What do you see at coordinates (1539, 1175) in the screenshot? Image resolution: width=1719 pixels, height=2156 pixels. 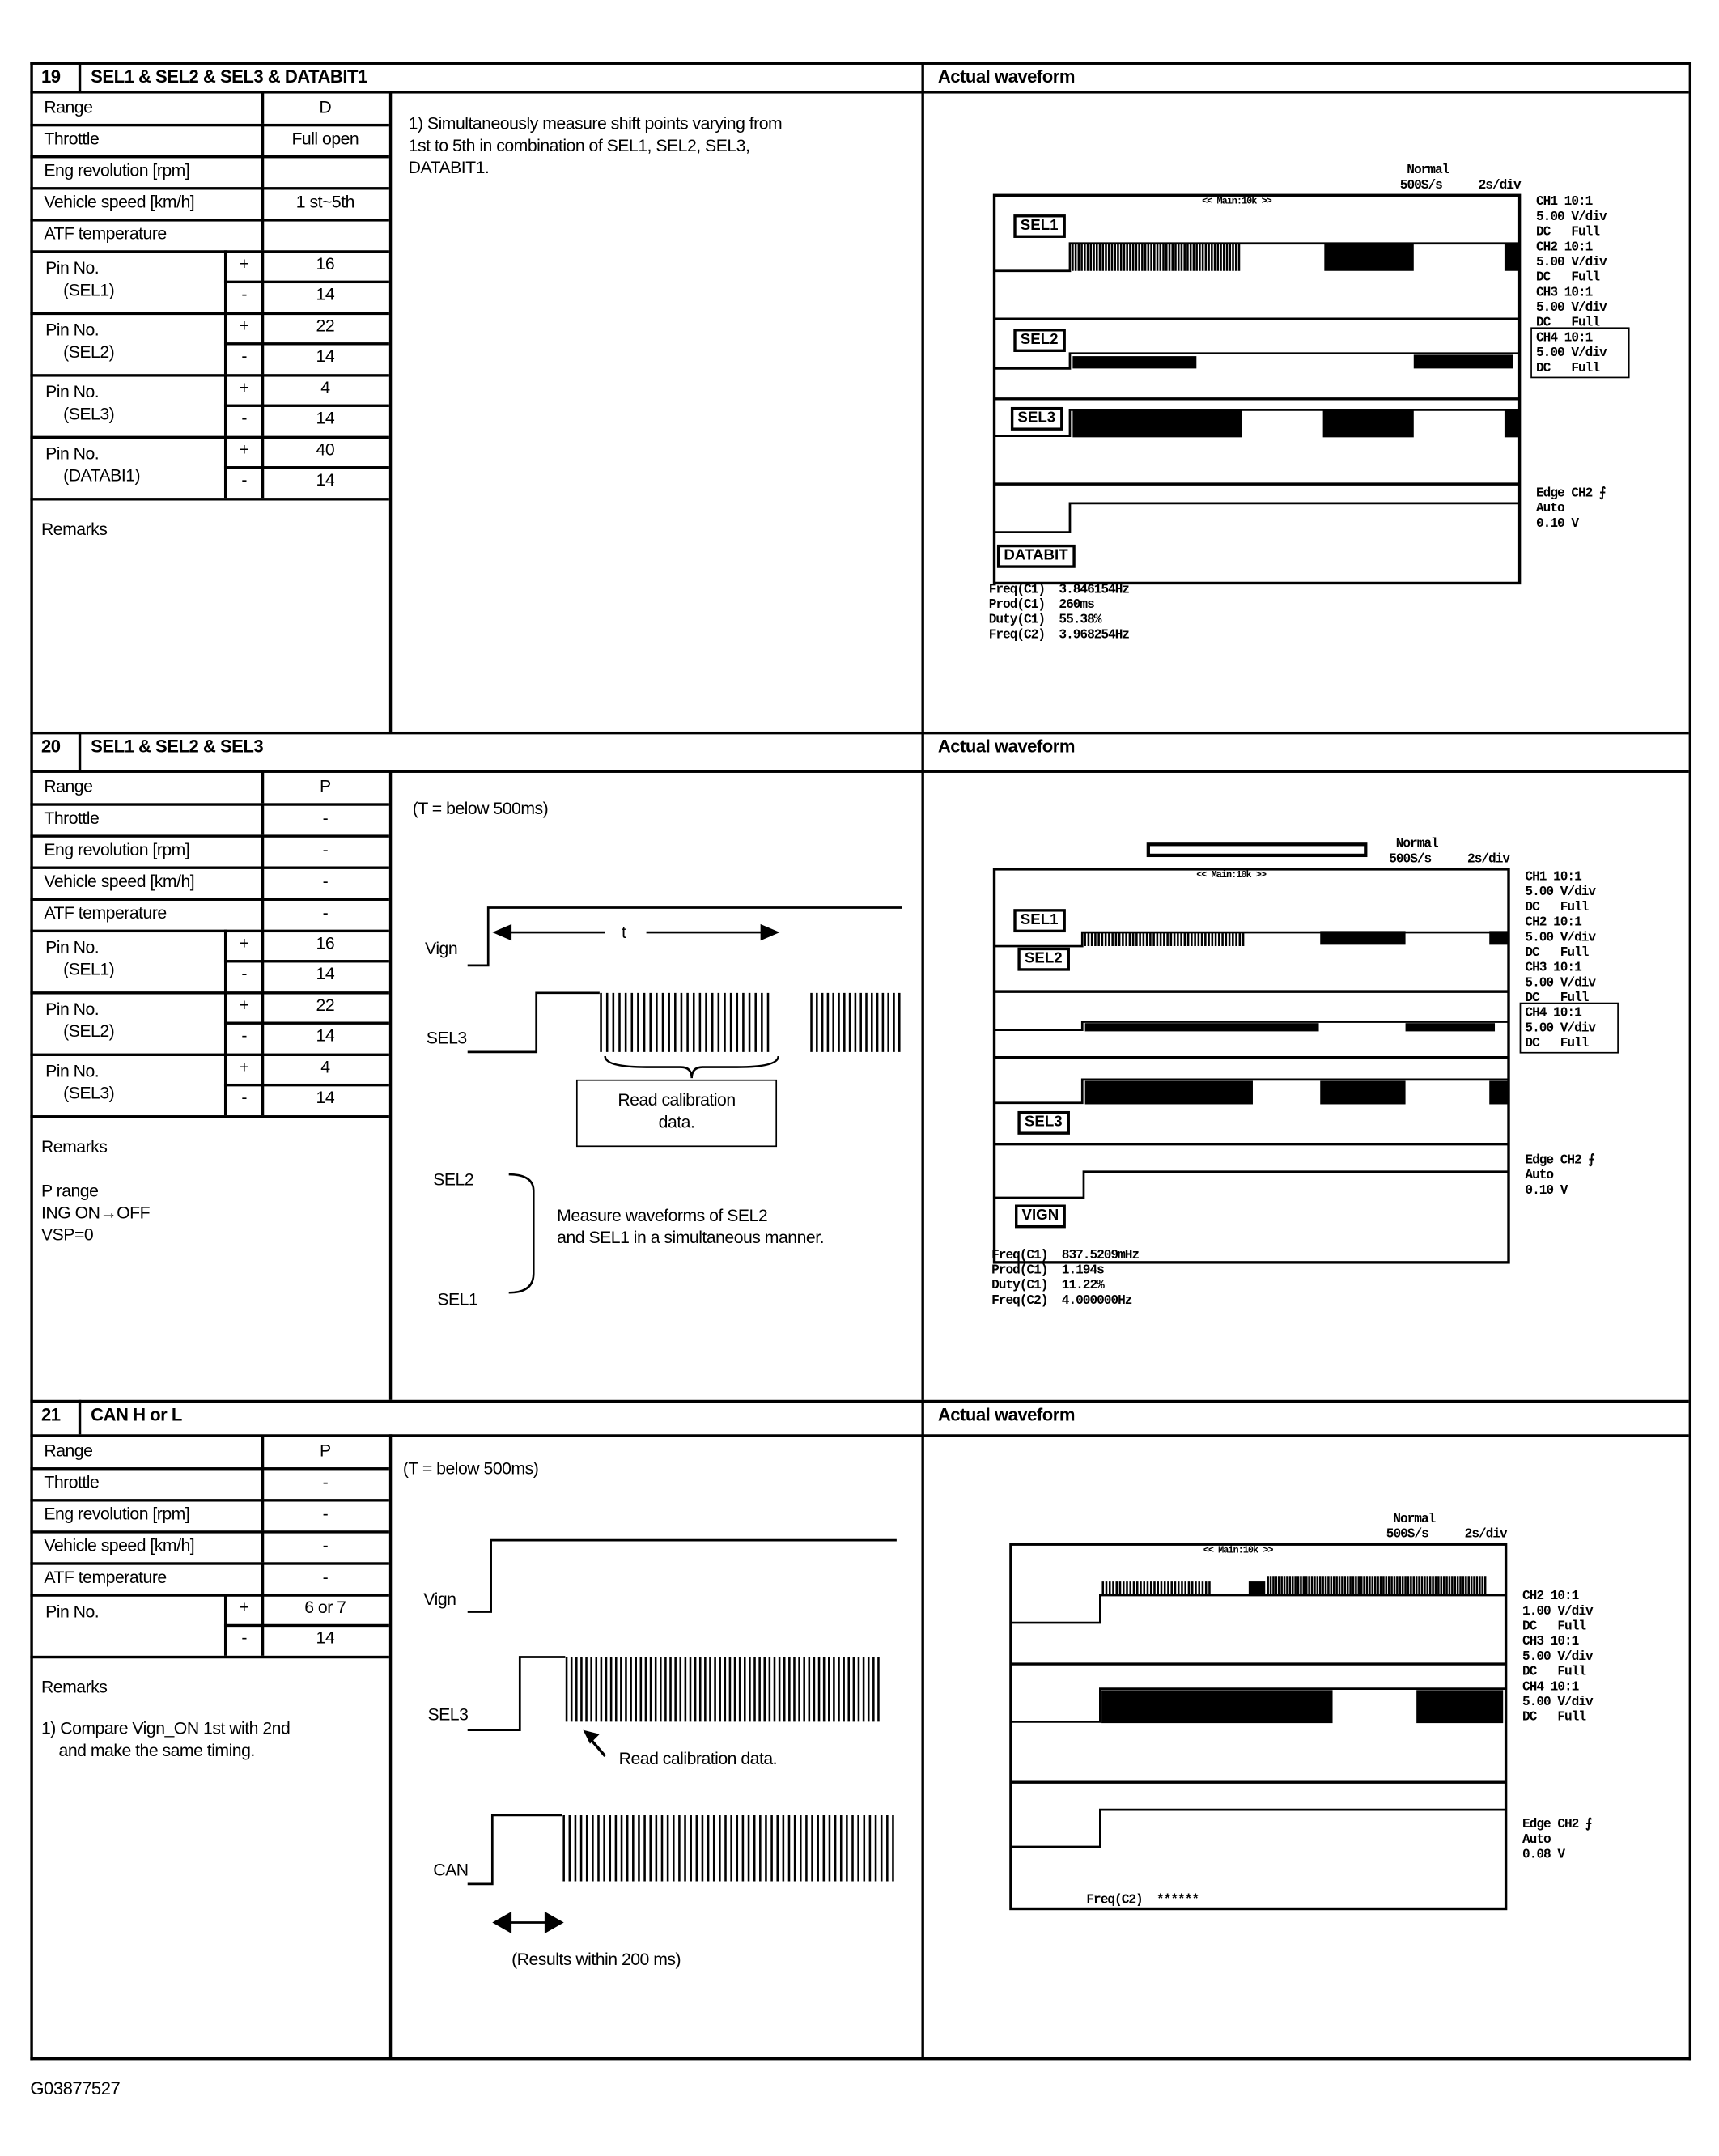 I see `trigger-setting: Auto` at bounding box center [1539, 1175].